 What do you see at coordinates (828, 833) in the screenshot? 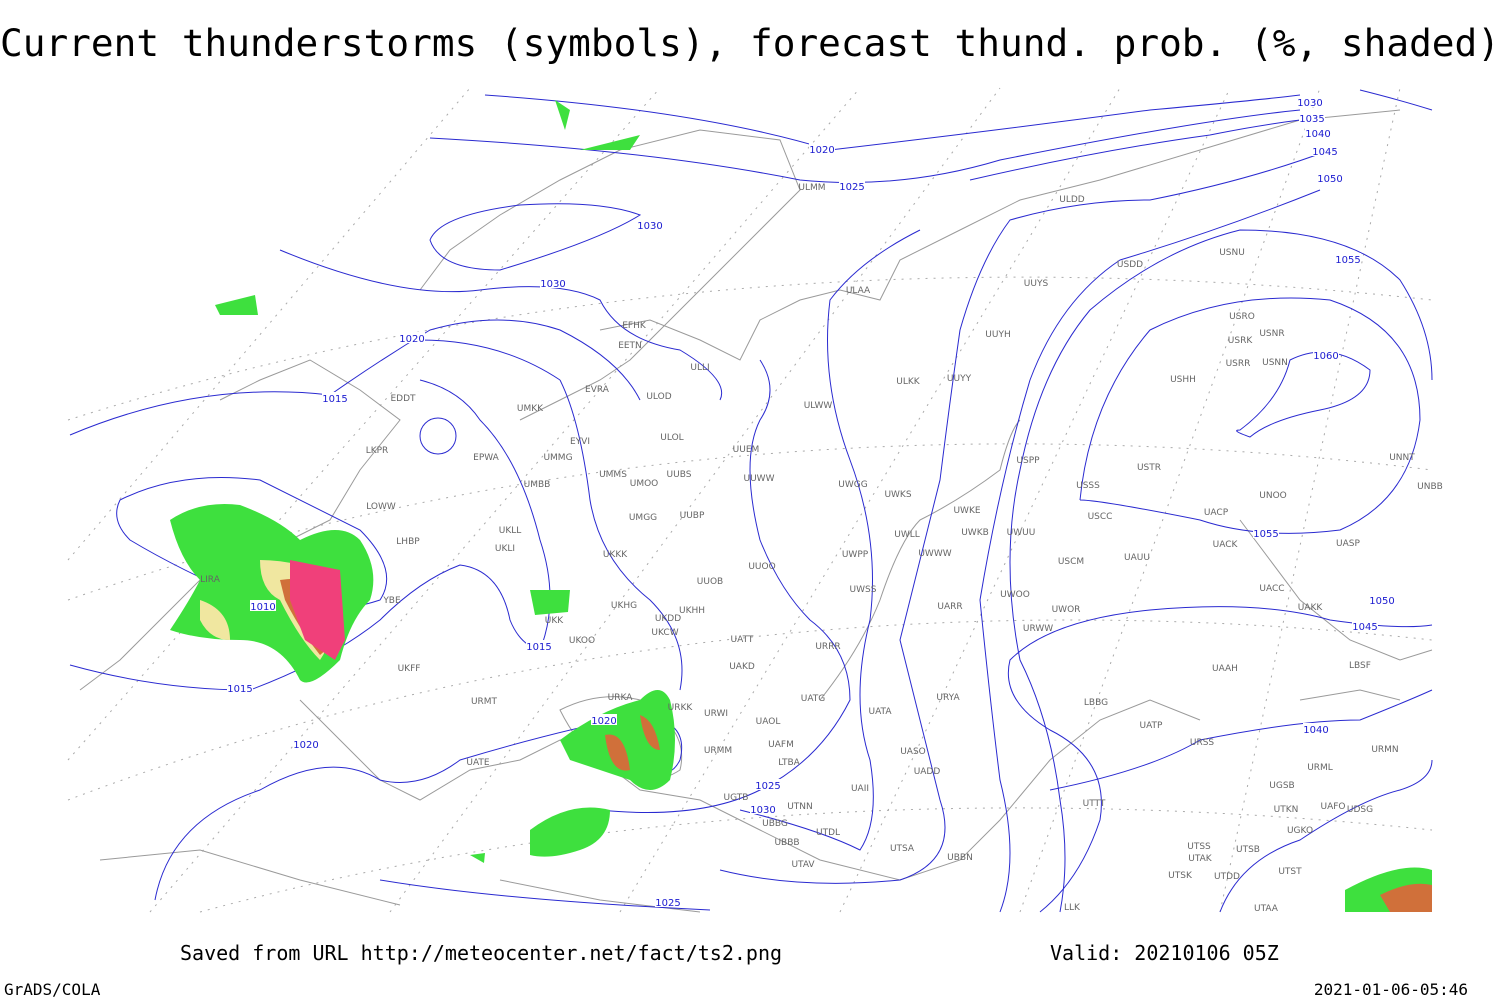
I see `station-label: UTDL` at bounding box center [828, 833].